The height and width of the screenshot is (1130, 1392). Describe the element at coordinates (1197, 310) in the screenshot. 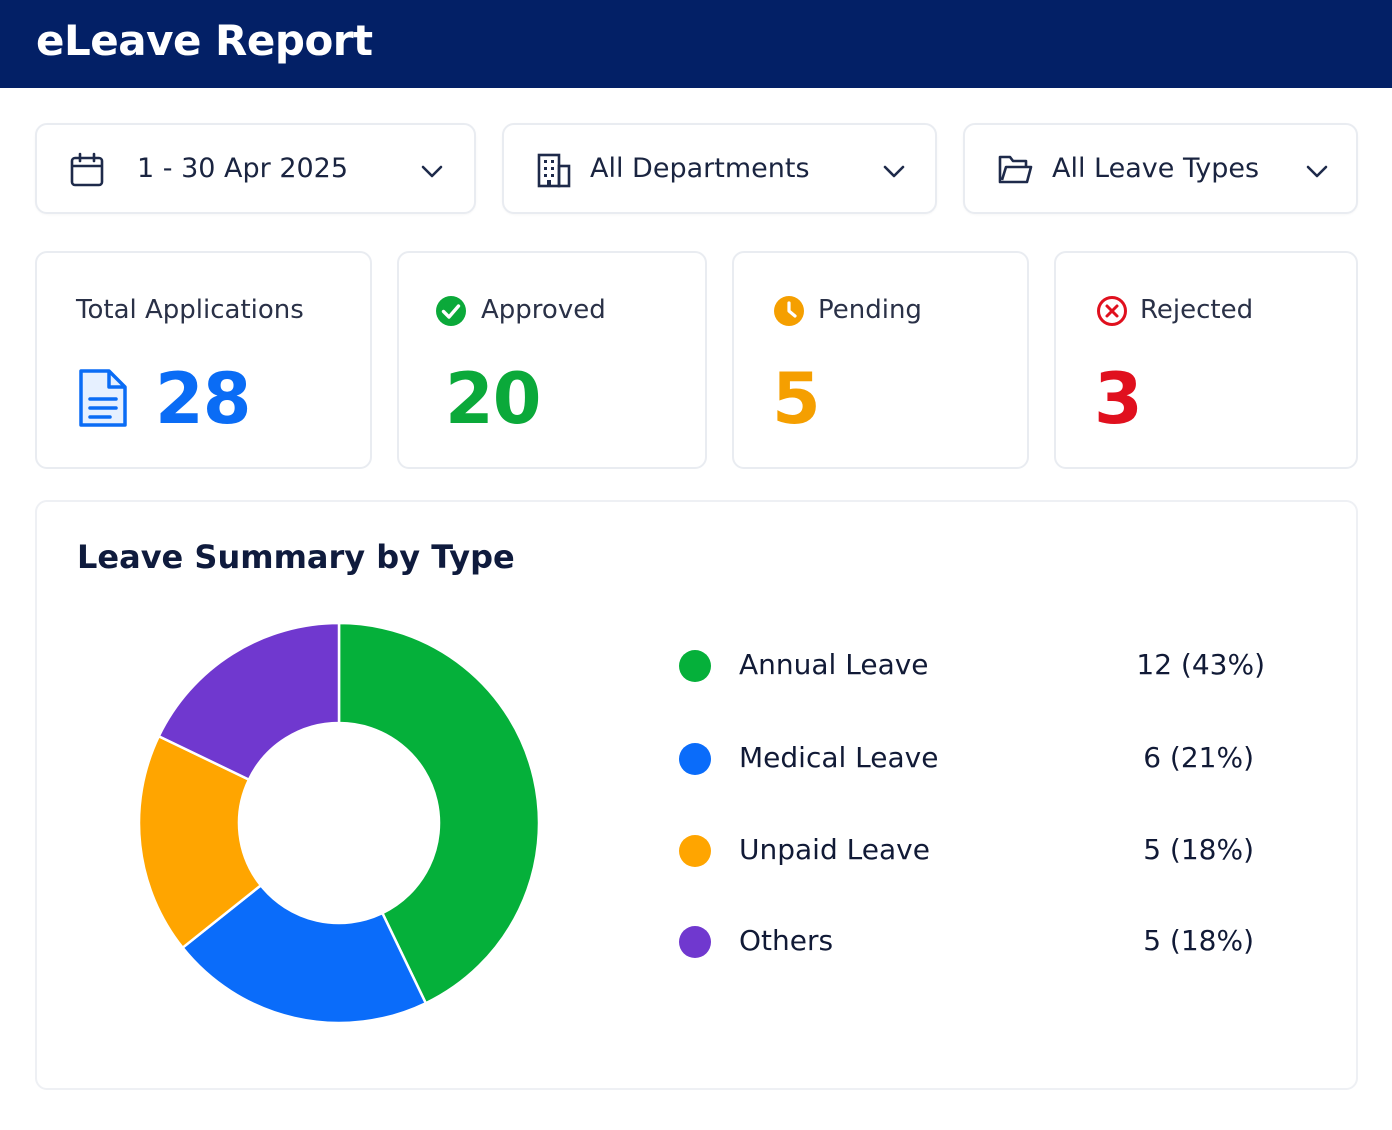

I see `rejected-label: Rejected` at that location.